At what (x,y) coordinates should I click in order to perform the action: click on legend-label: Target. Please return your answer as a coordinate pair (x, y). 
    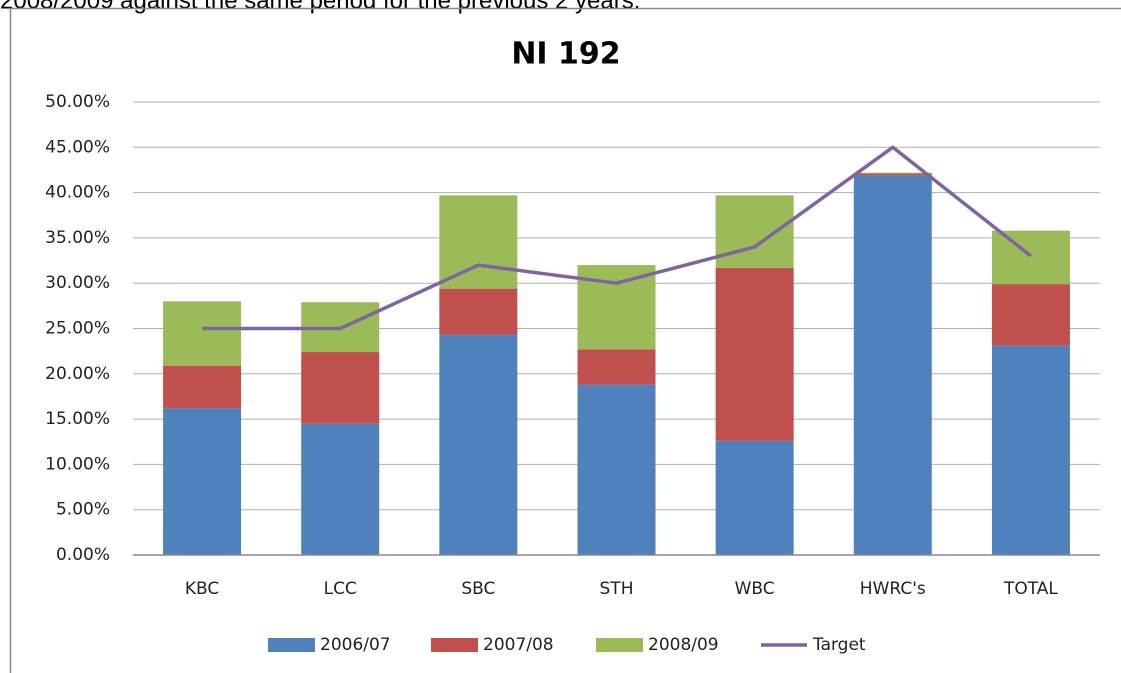
    Looking at the image, I should click on (839, 645).